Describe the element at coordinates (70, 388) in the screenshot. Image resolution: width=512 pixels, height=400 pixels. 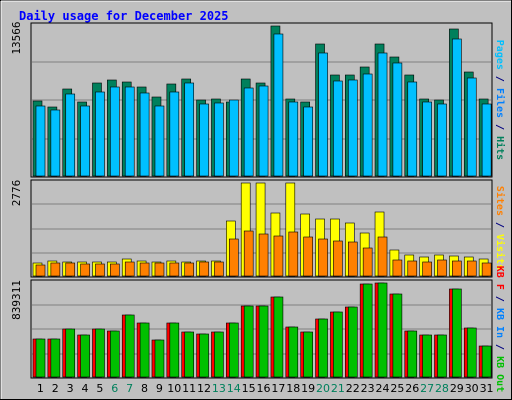
I see `x-tick-label-day-3: 3` at that location.